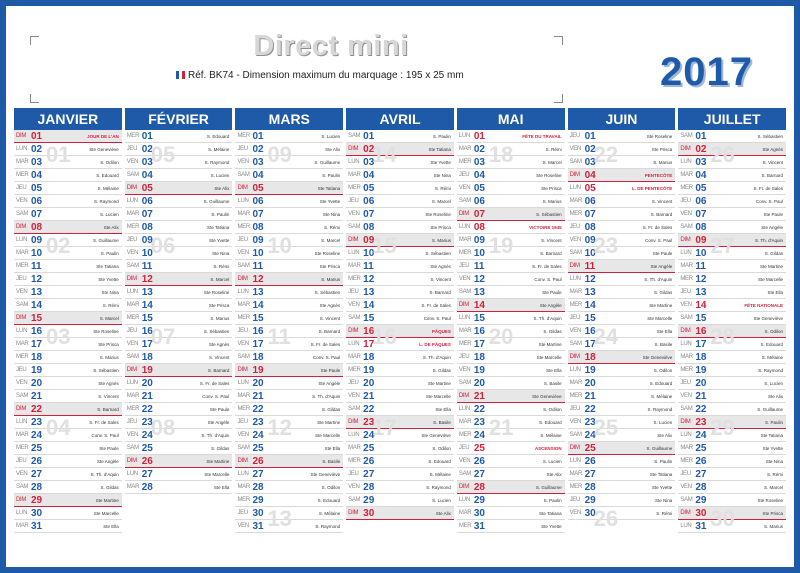  What do you see at coordinates (732, 370) in the screenshot?
I see `day-row: MER 19 S. Raymond` at bounding box center [732, 370].